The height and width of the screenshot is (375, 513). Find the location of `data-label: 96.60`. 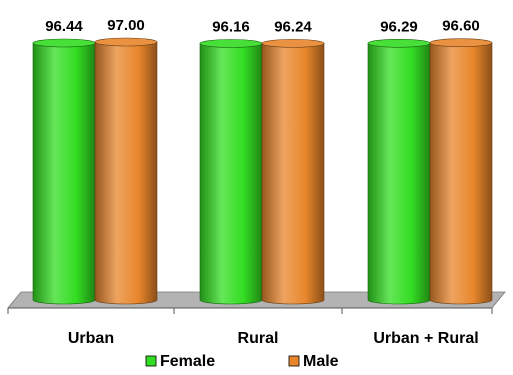

data-label: 96.60 is located at coordinates (461, 26).